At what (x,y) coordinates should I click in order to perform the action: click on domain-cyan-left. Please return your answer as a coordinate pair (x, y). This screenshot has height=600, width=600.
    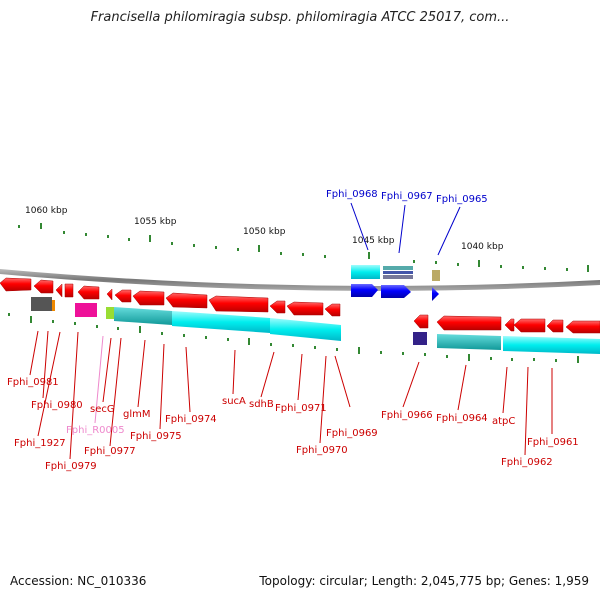
    Looking at the image, I should click on (143, 316).